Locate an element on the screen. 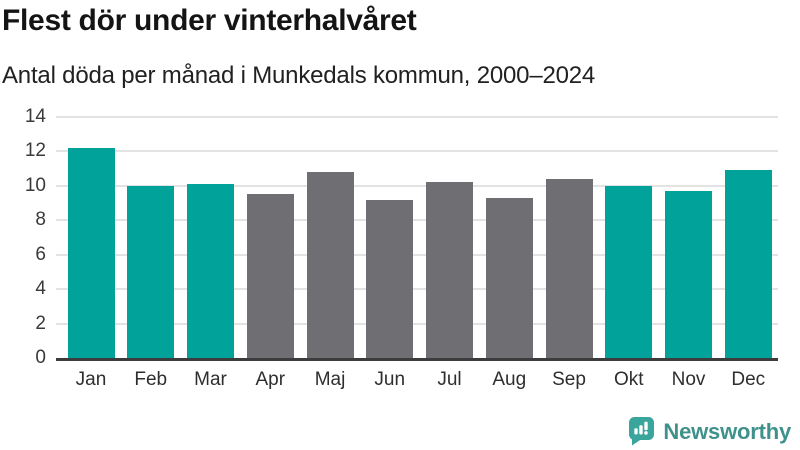 Image resolution: width=800 pixels, height=450 pixels. bar-Sep is located at coordinates (569, 268).